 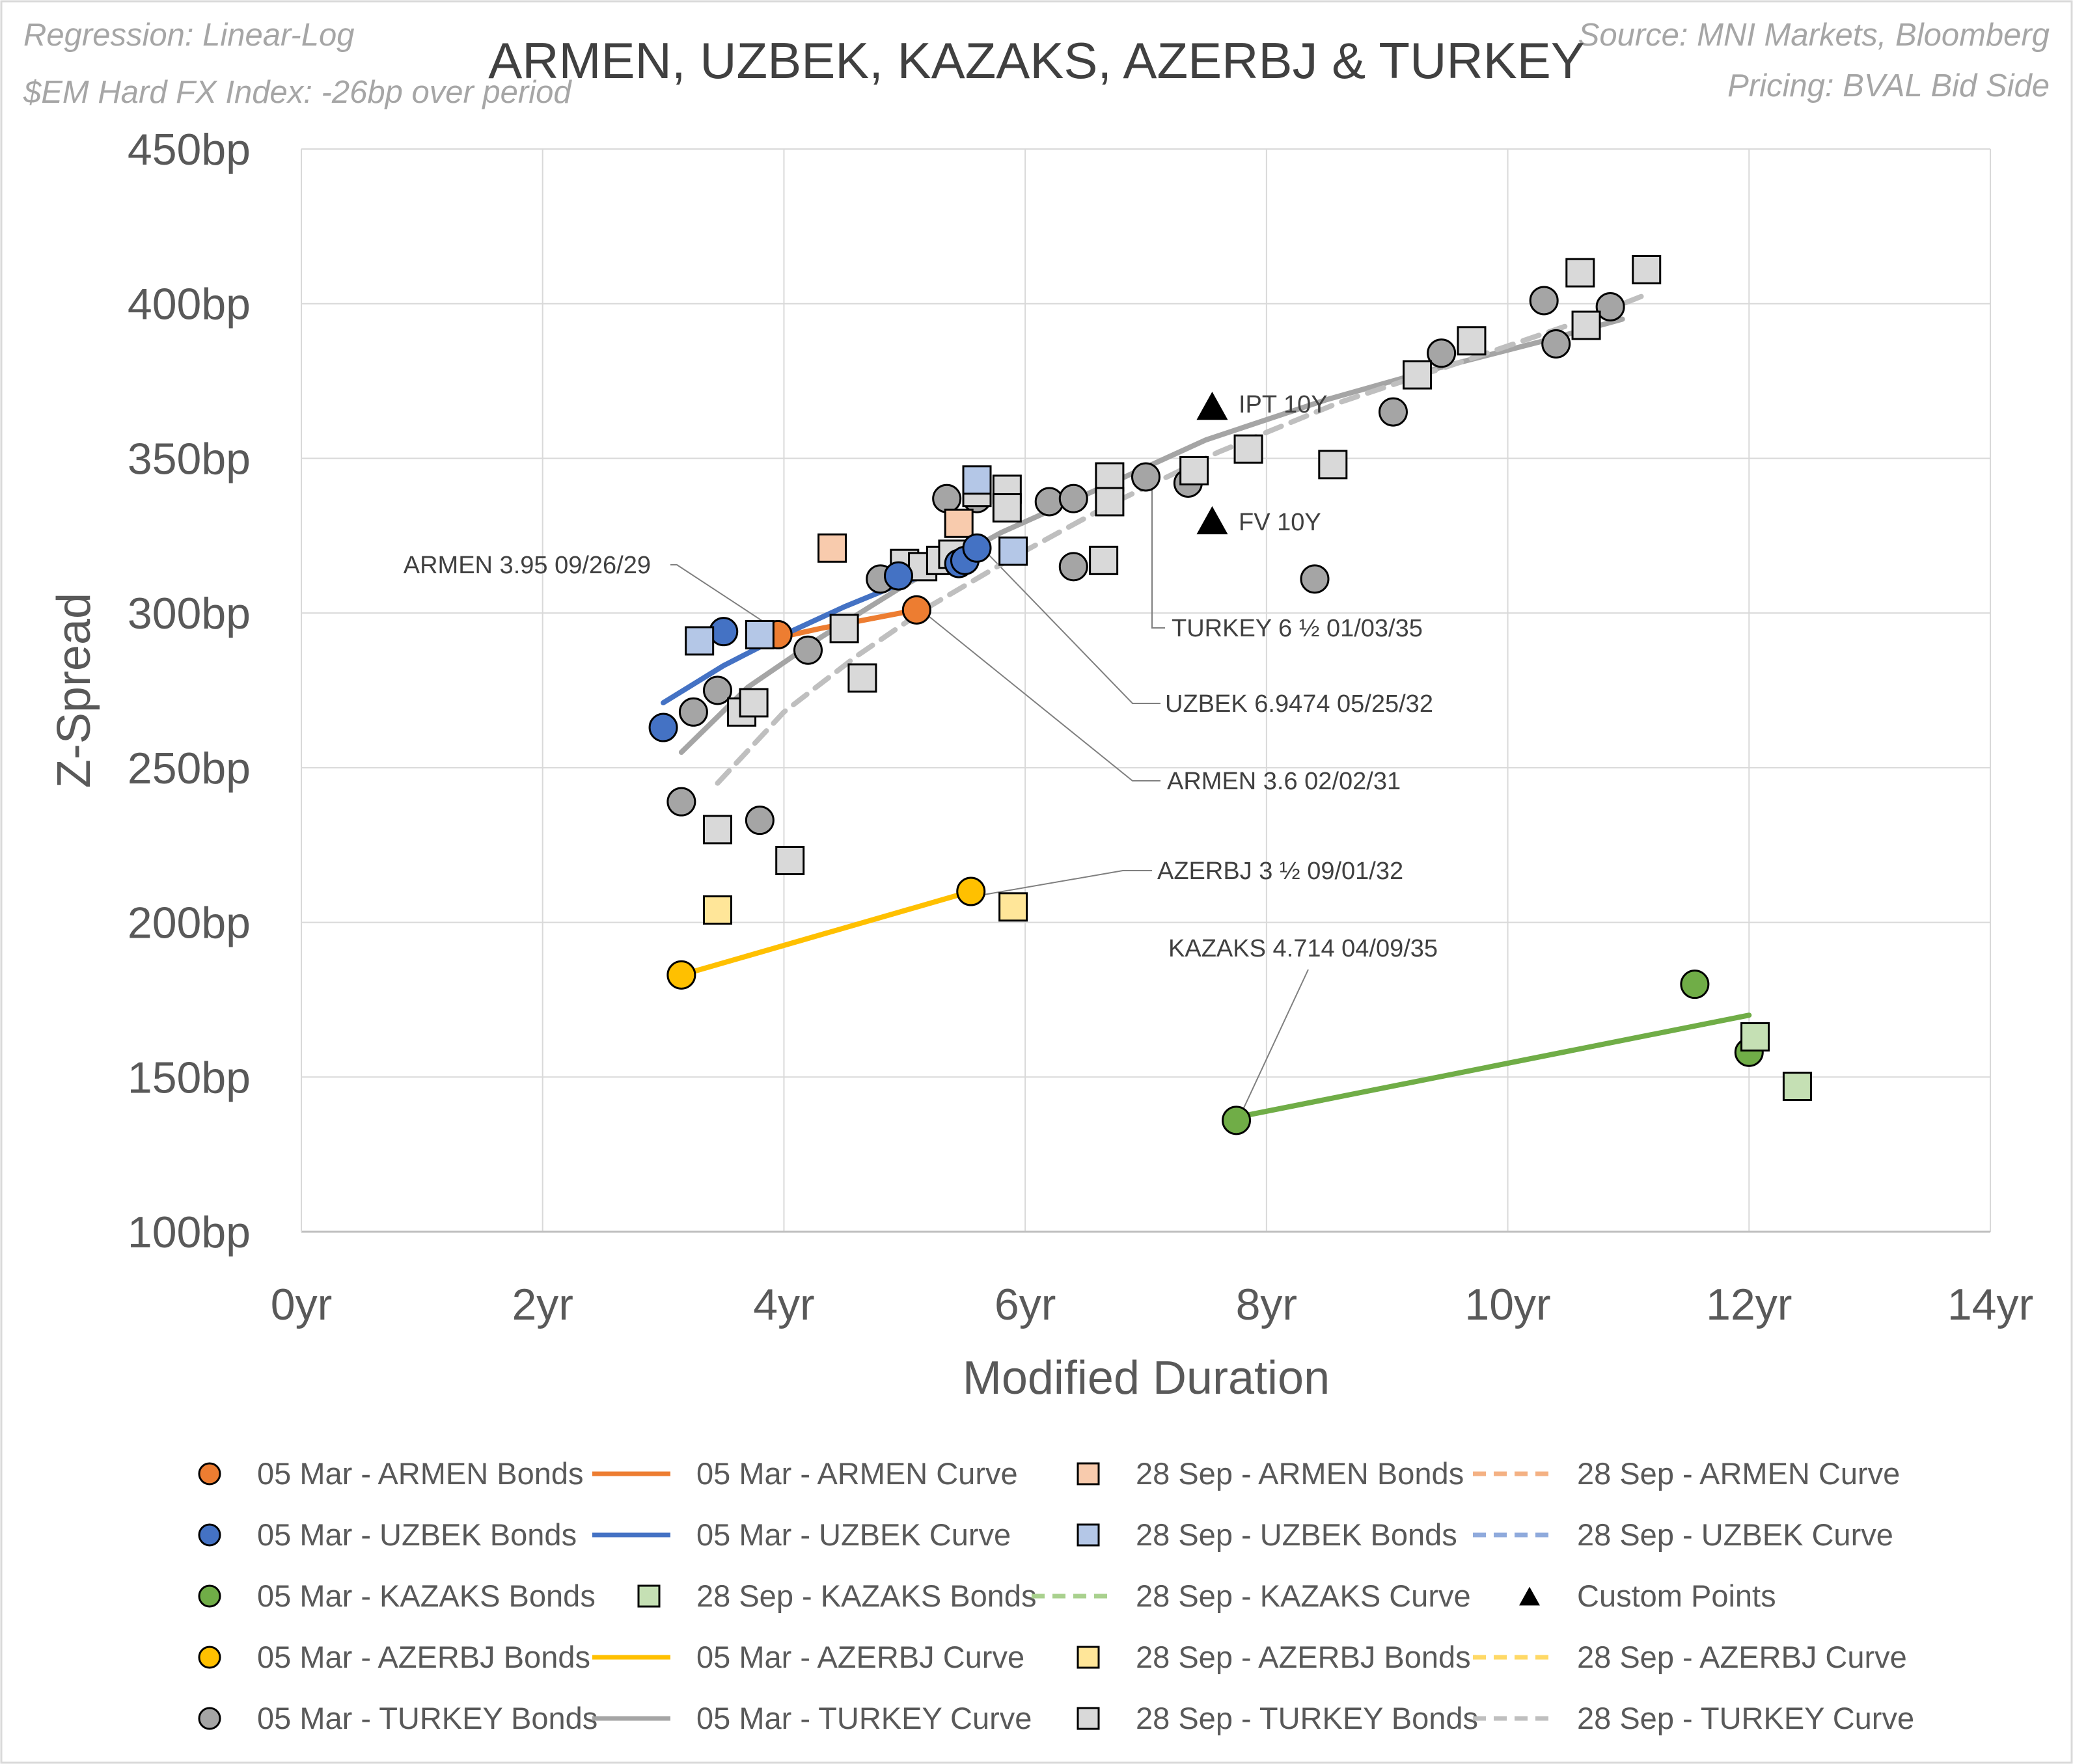 What do you see at coordinates (1284, 782) in the screenshot?
I see `annotation-label: ARMEN 3.6 02/02/31` at bounding box center [1284, 782].